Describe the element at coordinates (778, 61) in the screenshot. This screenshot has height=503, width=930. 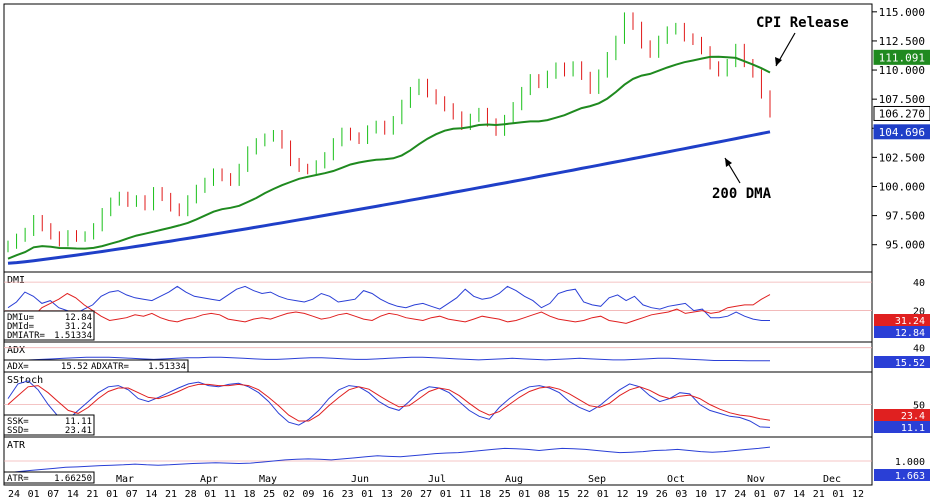
I see `cpi-arrow-head` at that location.